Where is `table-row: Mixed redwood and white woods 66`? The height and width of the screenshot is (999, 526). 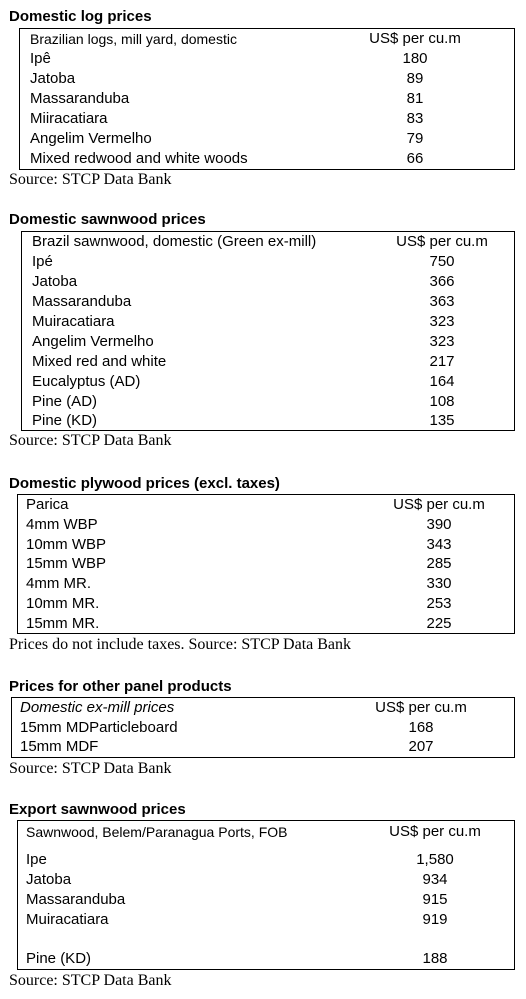 table-row: Mixed redwood and white woods 66 is located at coordinates (267, 159).